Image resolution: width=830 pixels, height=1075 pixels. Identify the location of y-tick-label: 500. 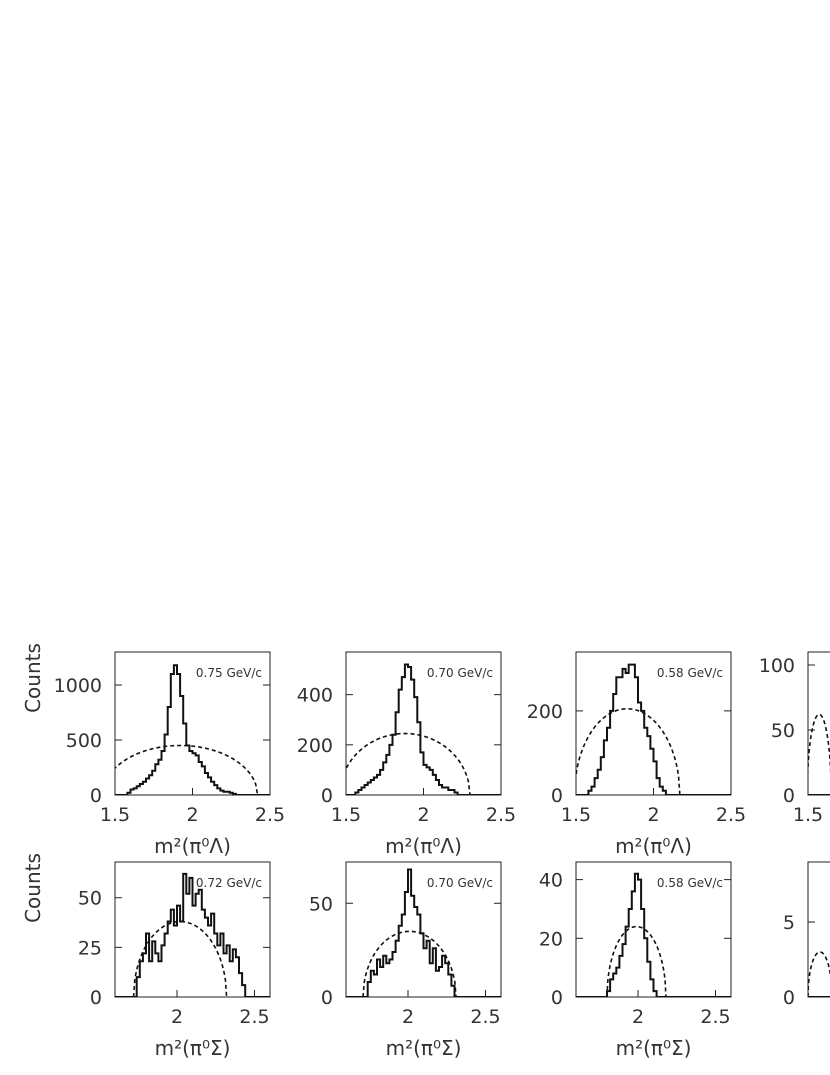
(84, 741).